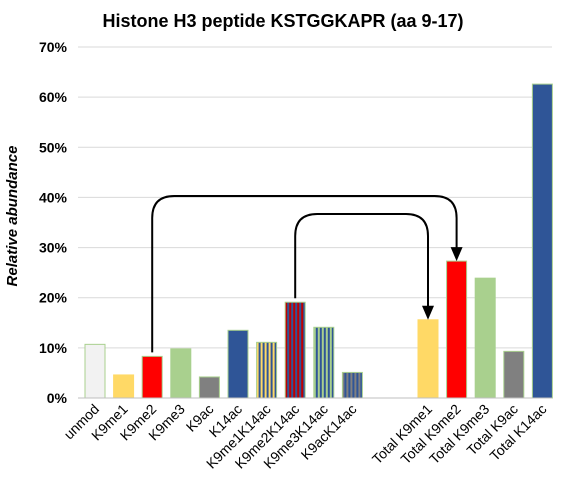  Describe the element at coordinates (53, 197) in the screenshot. I see `y-tick-label: 40%` at that location.